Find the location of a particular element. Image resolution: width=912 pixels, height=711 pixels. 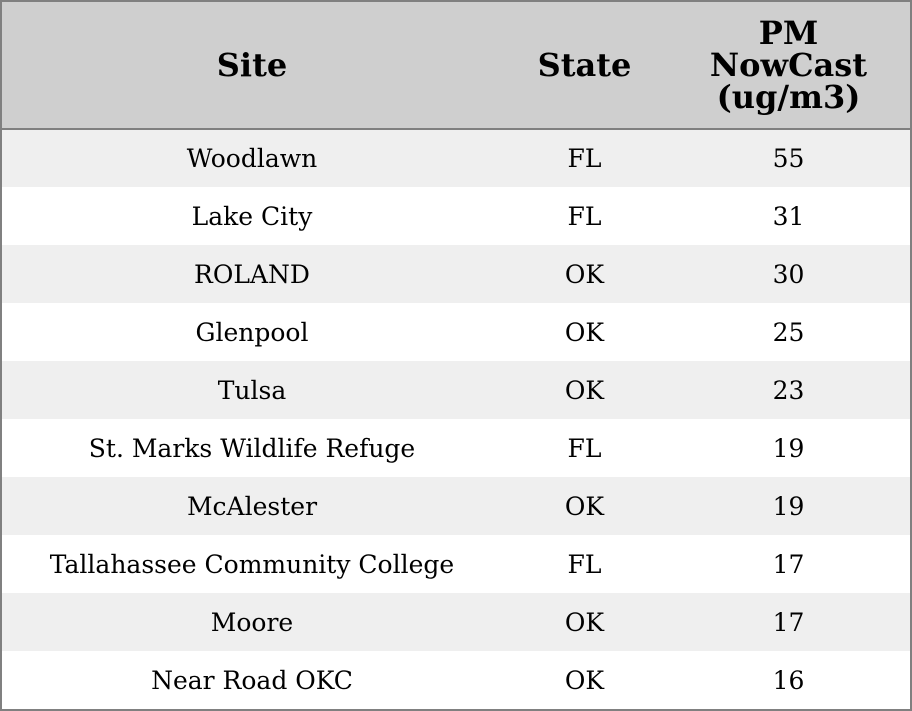

header-line: Site is located at coordinates (252, 65).